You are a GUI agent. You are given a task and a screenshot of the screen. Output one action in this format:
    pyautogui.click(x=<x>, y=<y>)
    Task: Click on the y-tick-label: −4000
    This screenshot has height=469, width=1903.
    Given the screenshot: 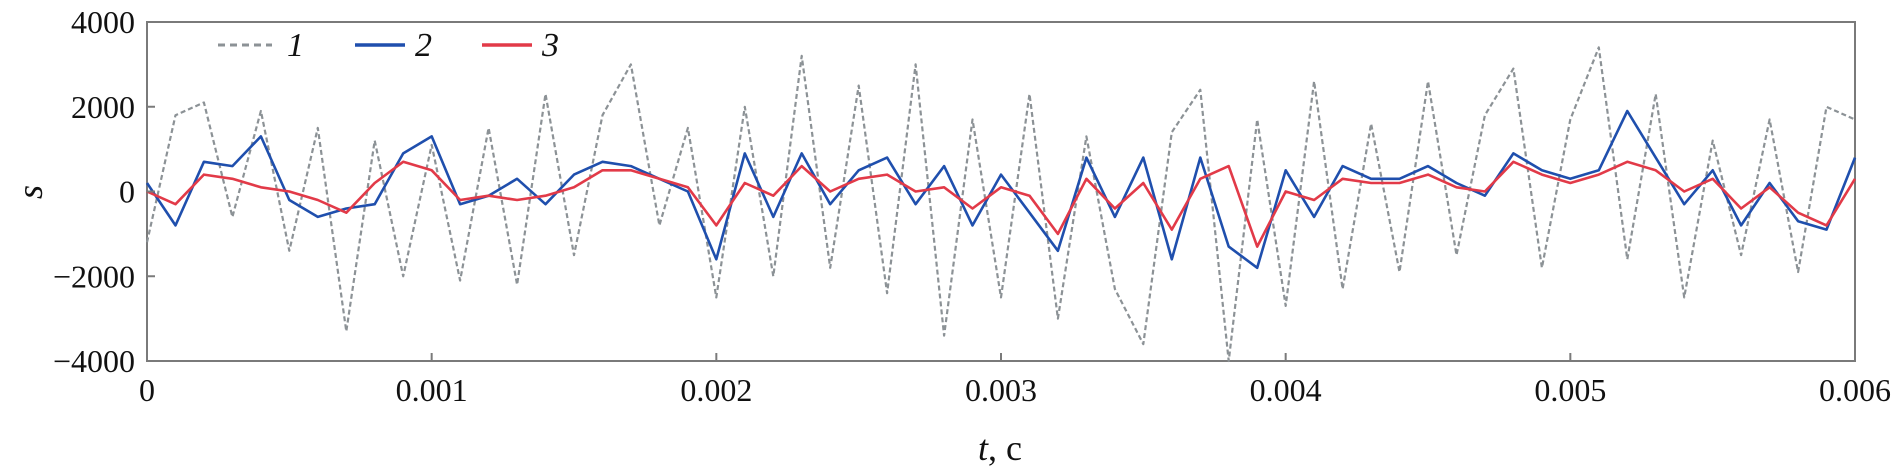 What is the action you would take?
    pyautogui.click(x=94, y=361)
    